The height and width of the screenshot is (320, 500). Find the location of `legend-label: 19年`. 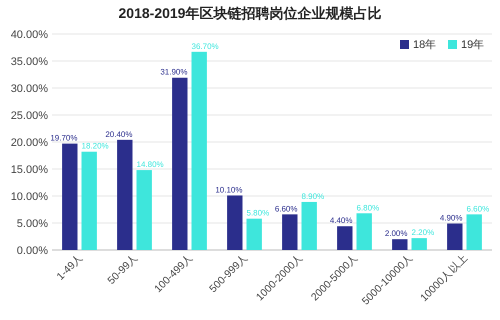

legend-label: 19年 is located at coordinates (472, 45).